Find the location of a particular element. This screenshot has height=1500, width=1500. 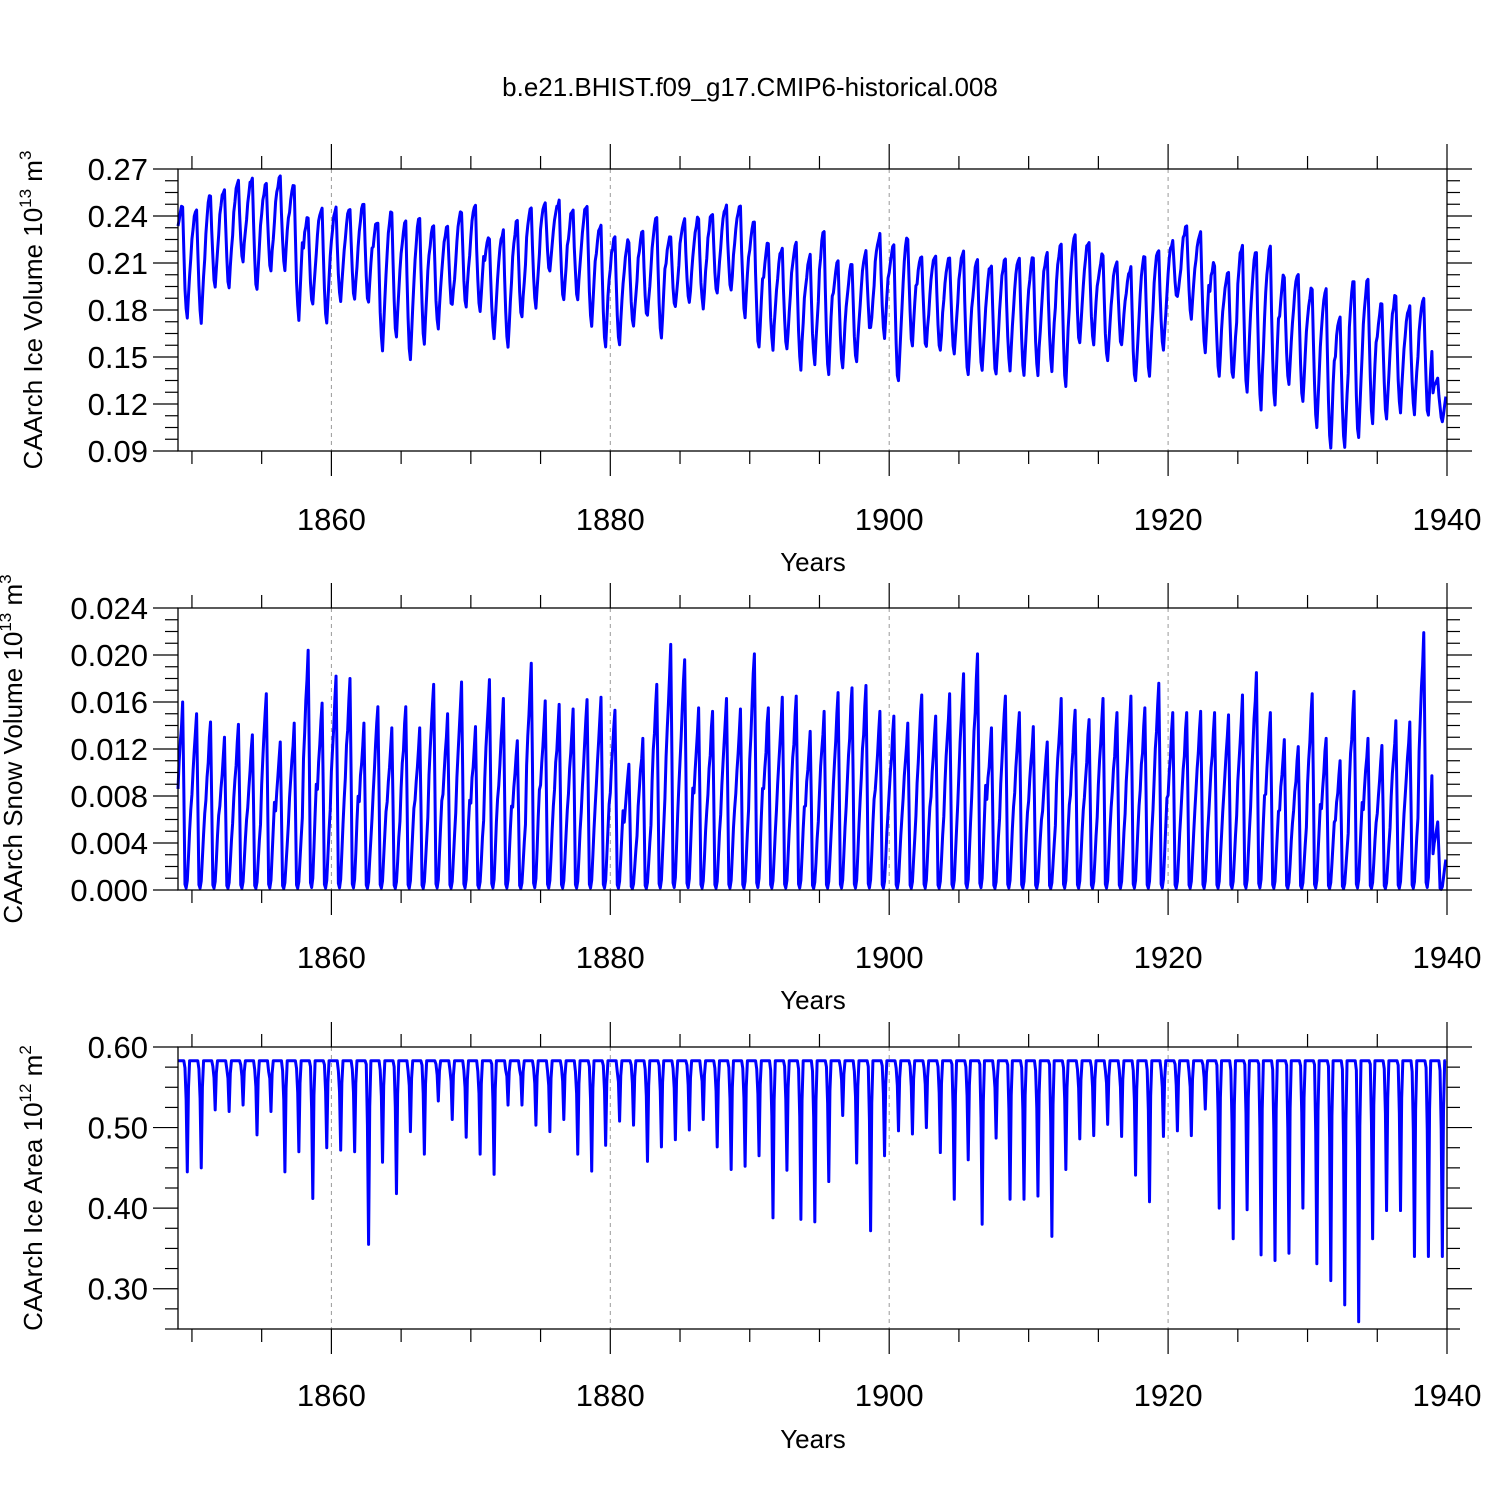

svg-text: CAArch Snow Volume 1013 m3 is located at coordinates (14, 748).